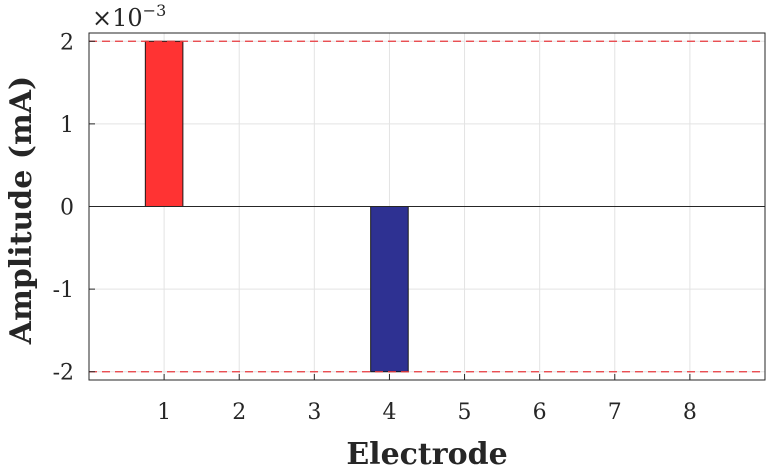  I want to click on x-tick-label: 3, so click(314, 412).